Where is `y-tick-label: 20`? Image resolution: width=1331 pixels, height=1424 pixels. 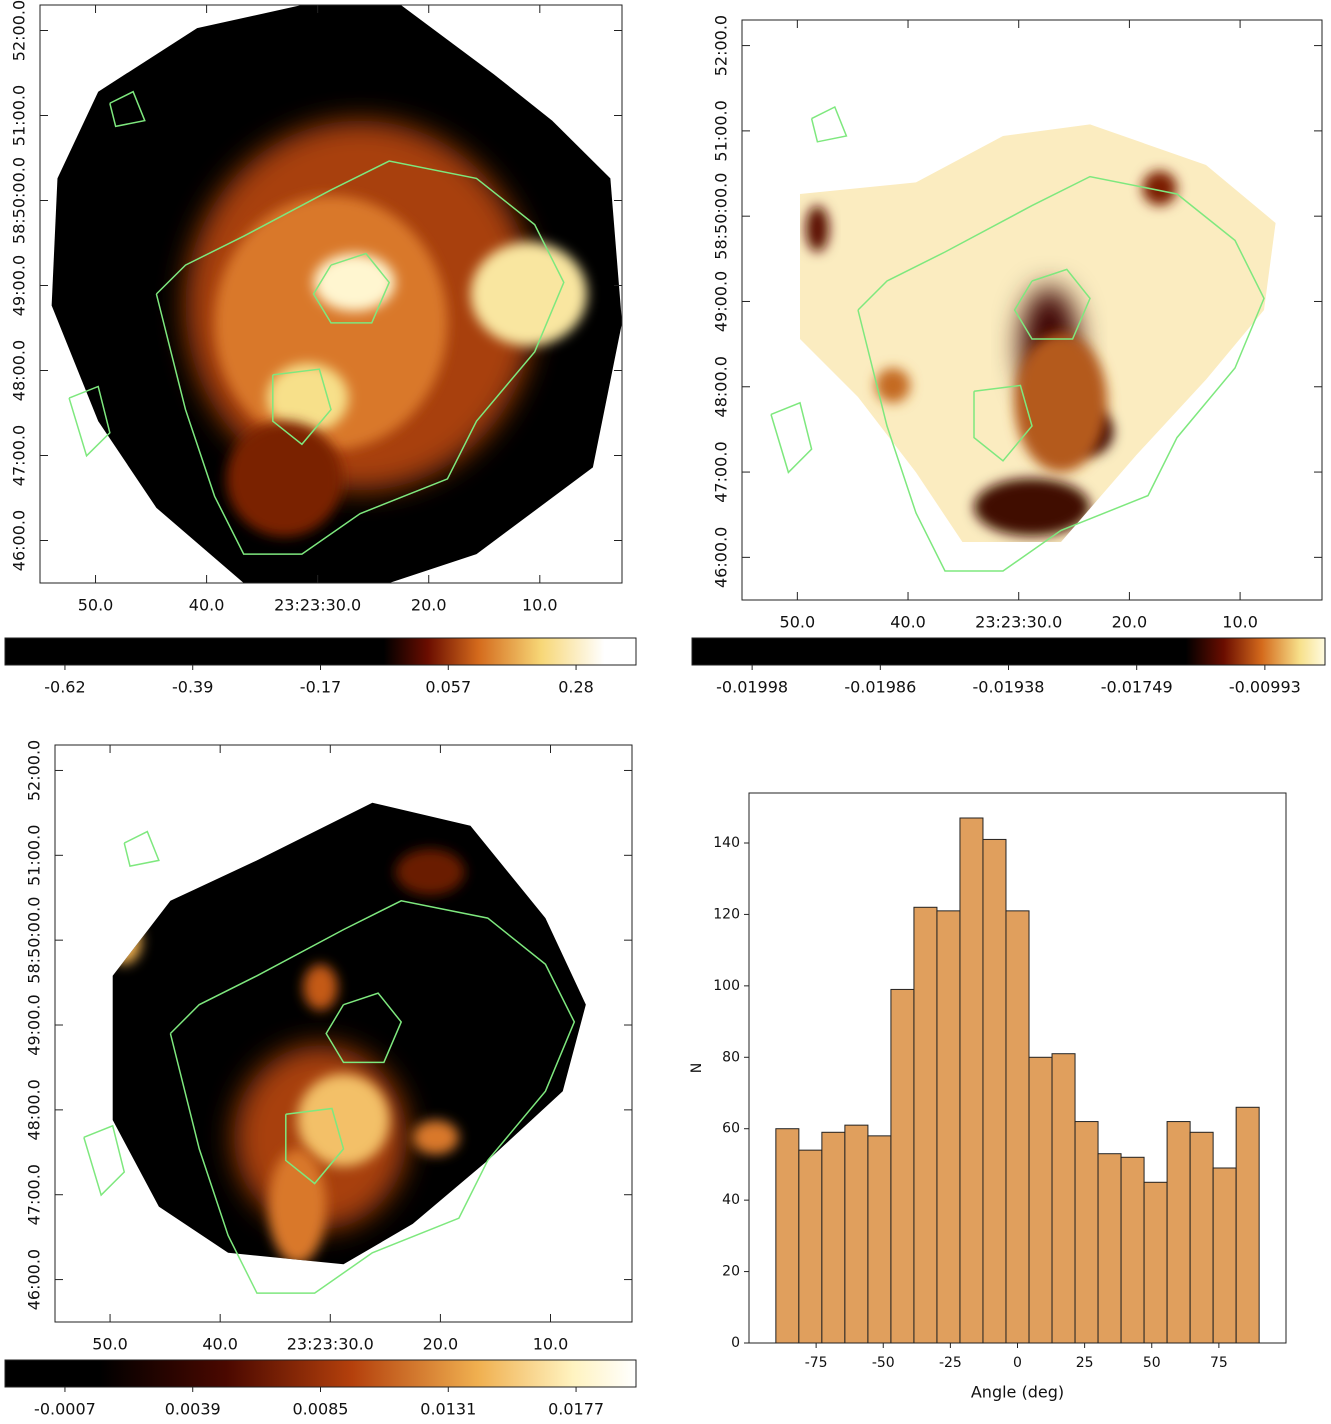 y-tick-label: 20 is located at coordinates (731, 1272).